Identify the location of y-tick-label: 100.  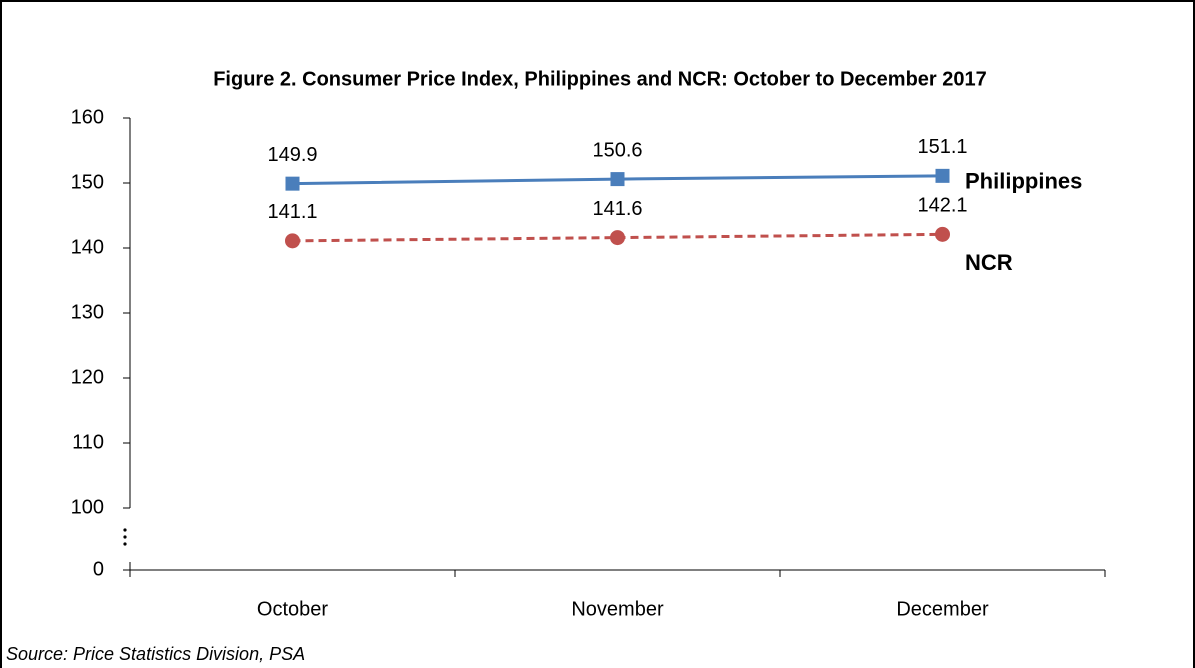
(87, 507).